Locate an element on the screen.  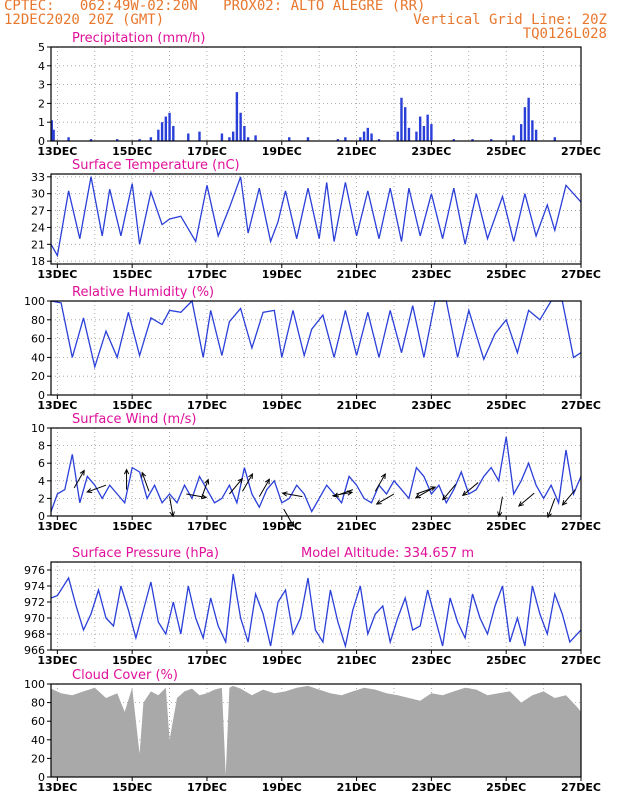
y-tick-label: 40 is located at coordinates (38, 740).